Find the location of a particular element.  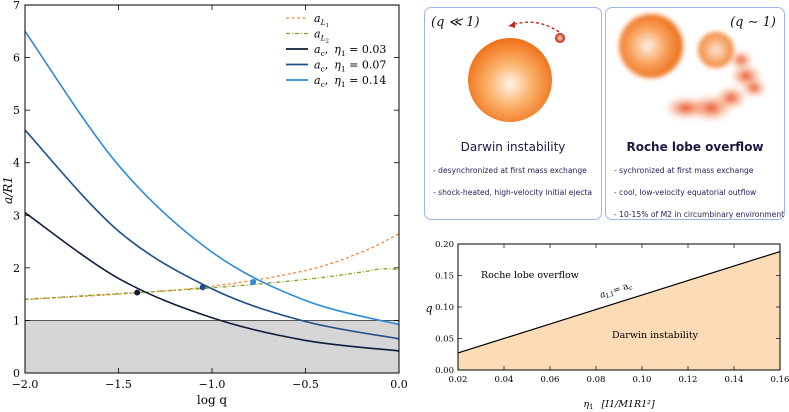

boundary-line is located at coordinates (619, 302).